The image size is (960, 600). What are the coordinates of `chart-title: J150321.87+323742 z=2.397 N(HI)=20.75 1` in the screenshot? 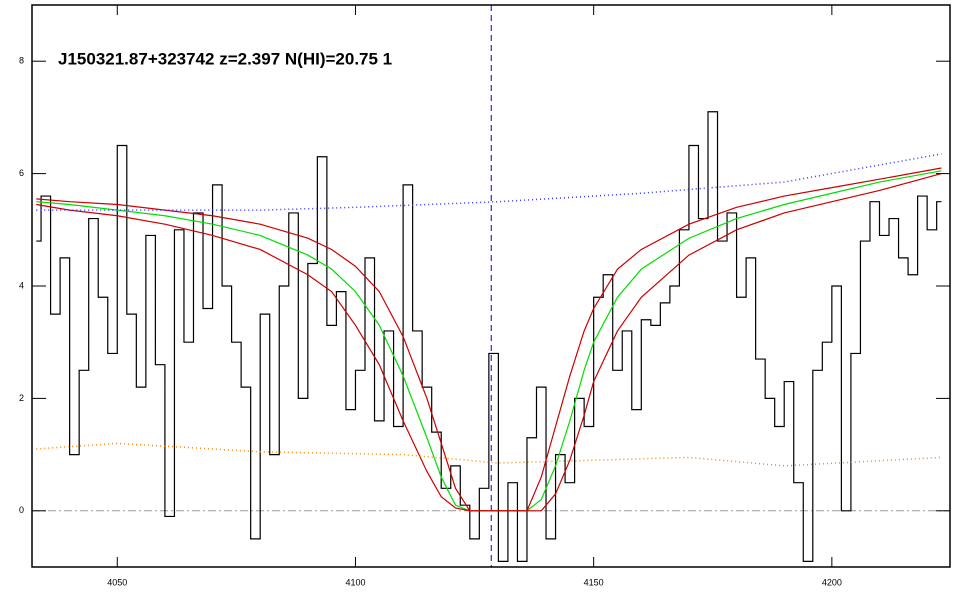 It's located at (225, 58).